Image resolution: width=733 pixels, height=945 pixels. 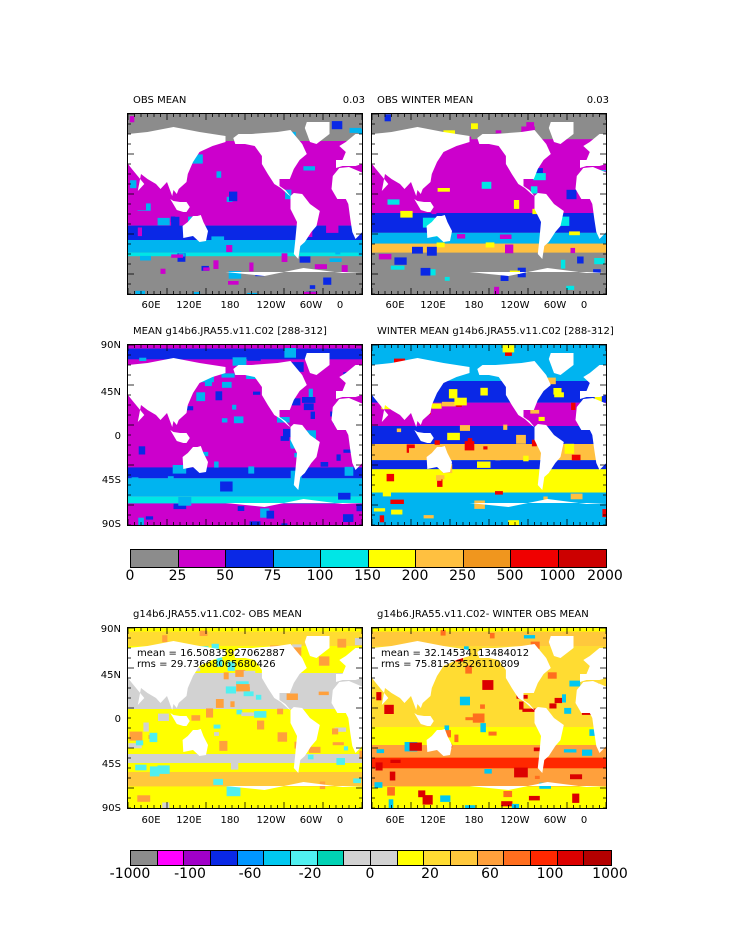 What do you see at coordinates (510, 576) in the screenshot?
I see `colorbar-label: 500` at bounding box center [510, 576].